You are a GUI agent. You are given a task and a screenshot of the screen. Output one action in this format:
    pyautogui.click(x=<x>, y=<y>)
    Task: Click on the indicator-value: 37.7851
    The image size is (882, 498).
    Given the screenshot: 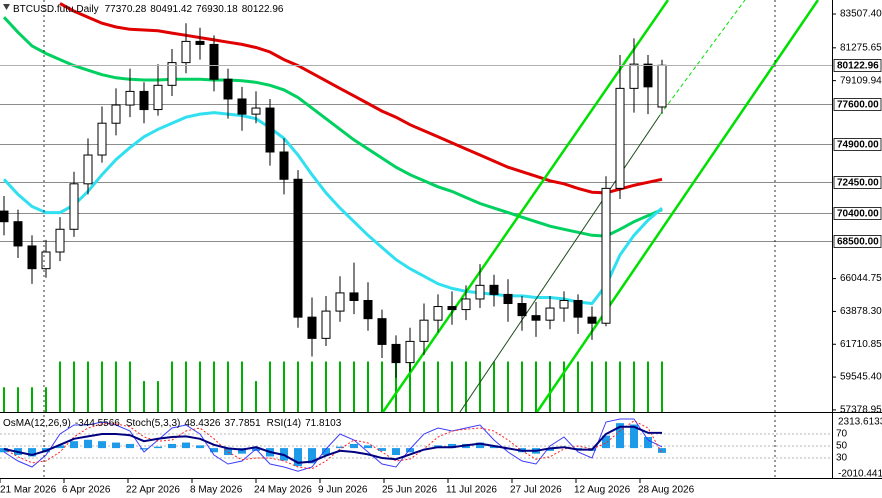 What is the action you would take?
    pyautogui.click(x=243, y=423)
    